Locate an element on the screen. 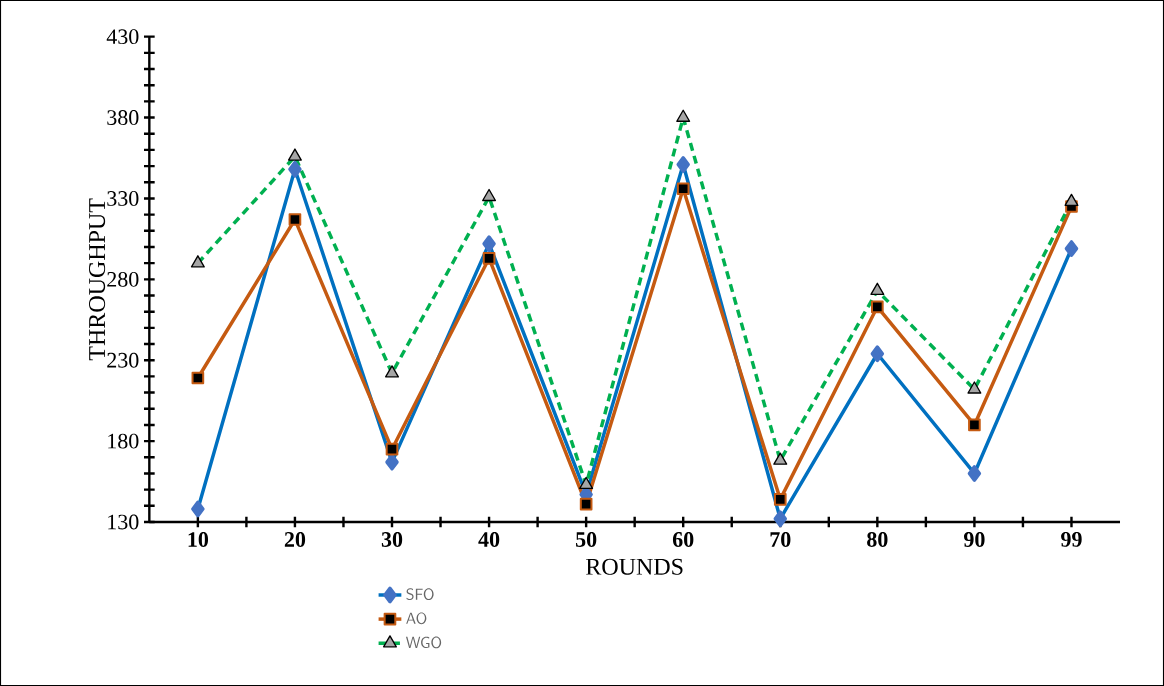 This screenshot has height=686, width=1164. x-tick-label: 20 is located at coordinates (295, 539).